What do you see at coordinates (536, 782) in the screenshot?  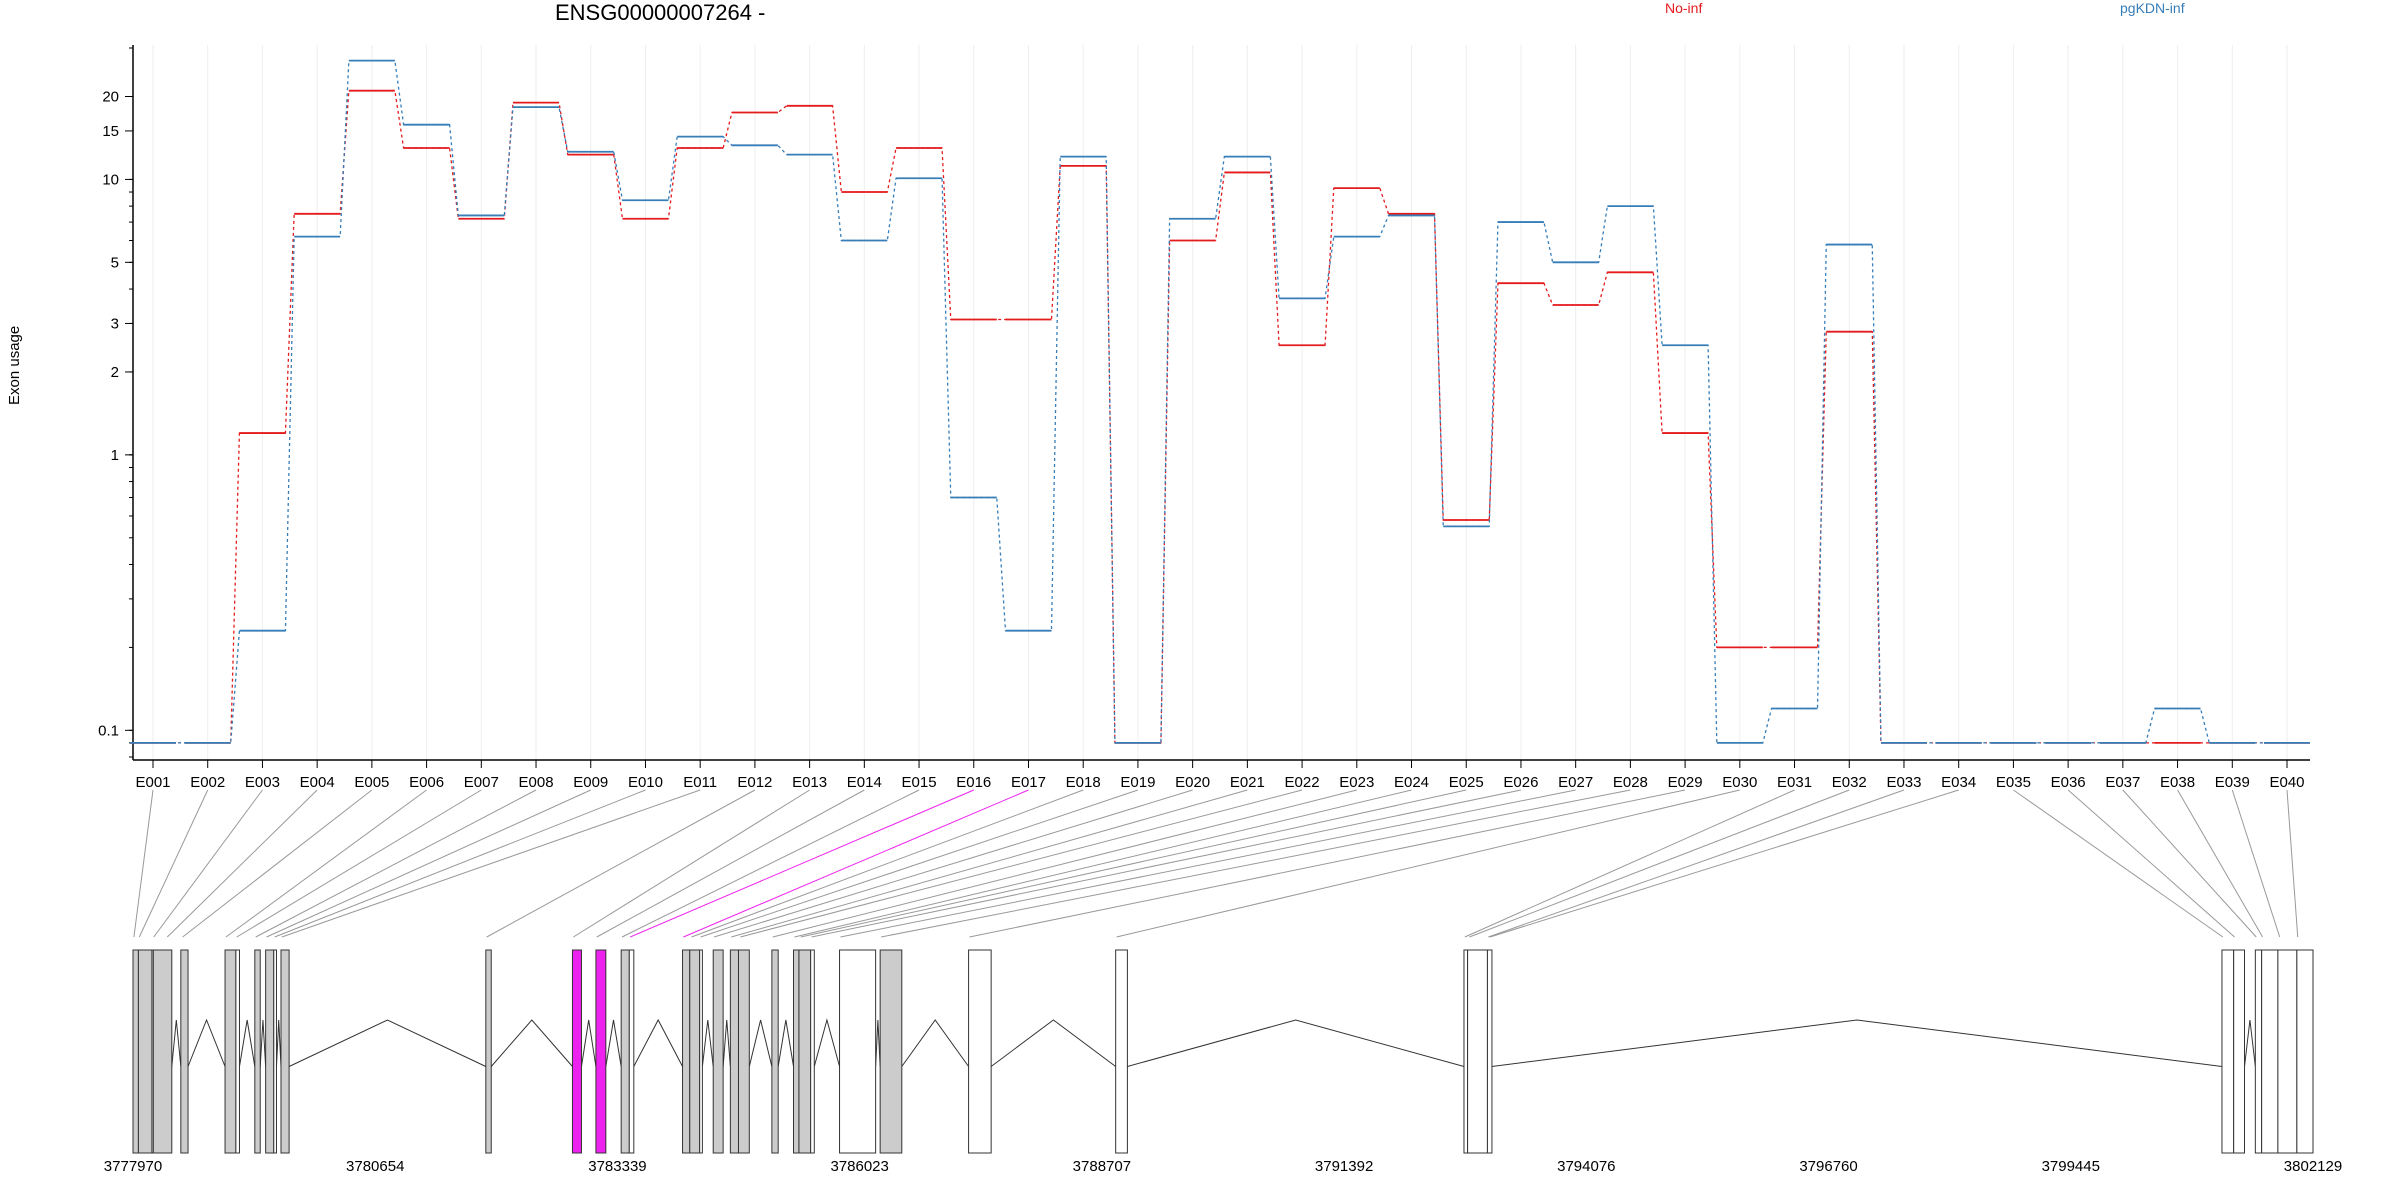 I see `x-tick-label: E008` at bounding box center [536, 782].